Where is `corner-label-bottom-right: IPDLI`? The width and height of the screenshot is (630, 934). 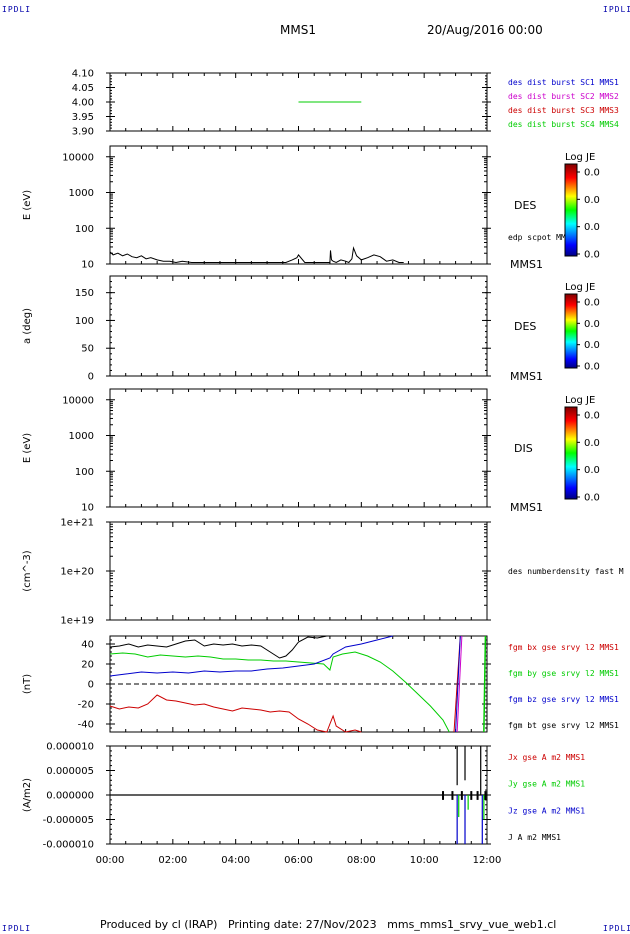
corner-label-bottom-right: IPDLI is located at coordinates (616, 928).